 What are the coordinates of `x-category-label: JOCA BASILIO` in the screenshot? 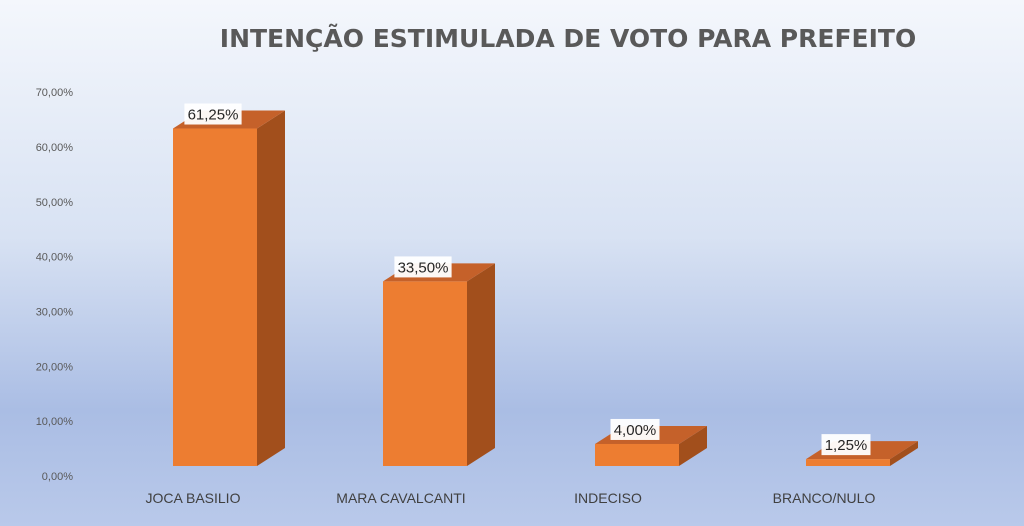 It's located at (193, 498).